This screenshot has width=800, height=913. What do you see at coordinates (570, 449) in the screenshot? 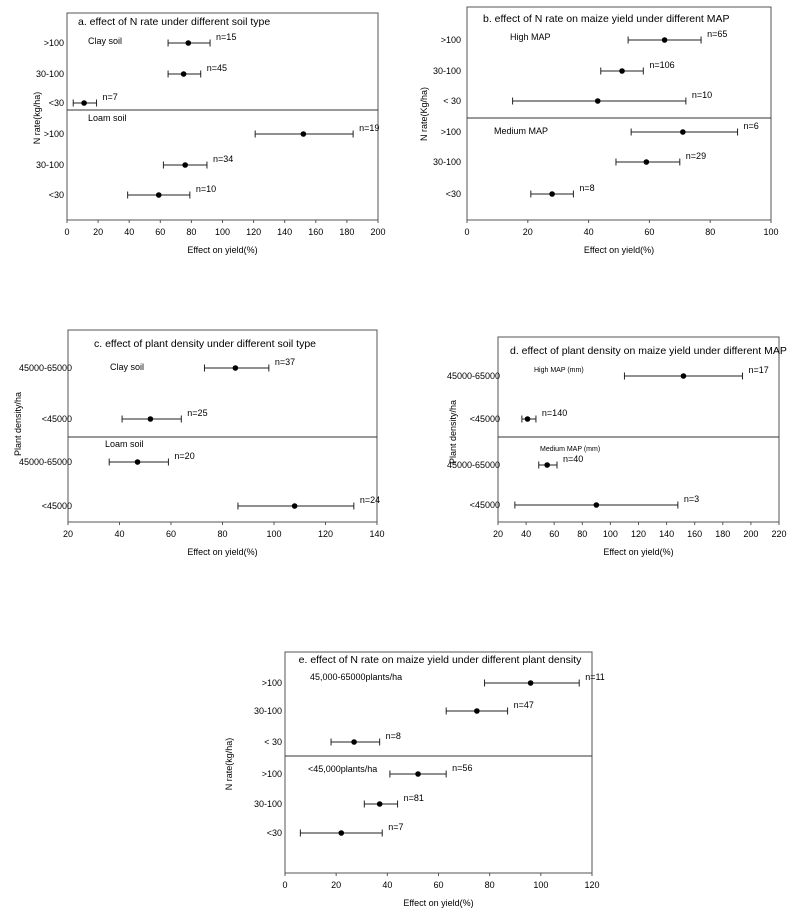
I see `group-label: Medium MAP (mm)` at bounding box center [570, 449].